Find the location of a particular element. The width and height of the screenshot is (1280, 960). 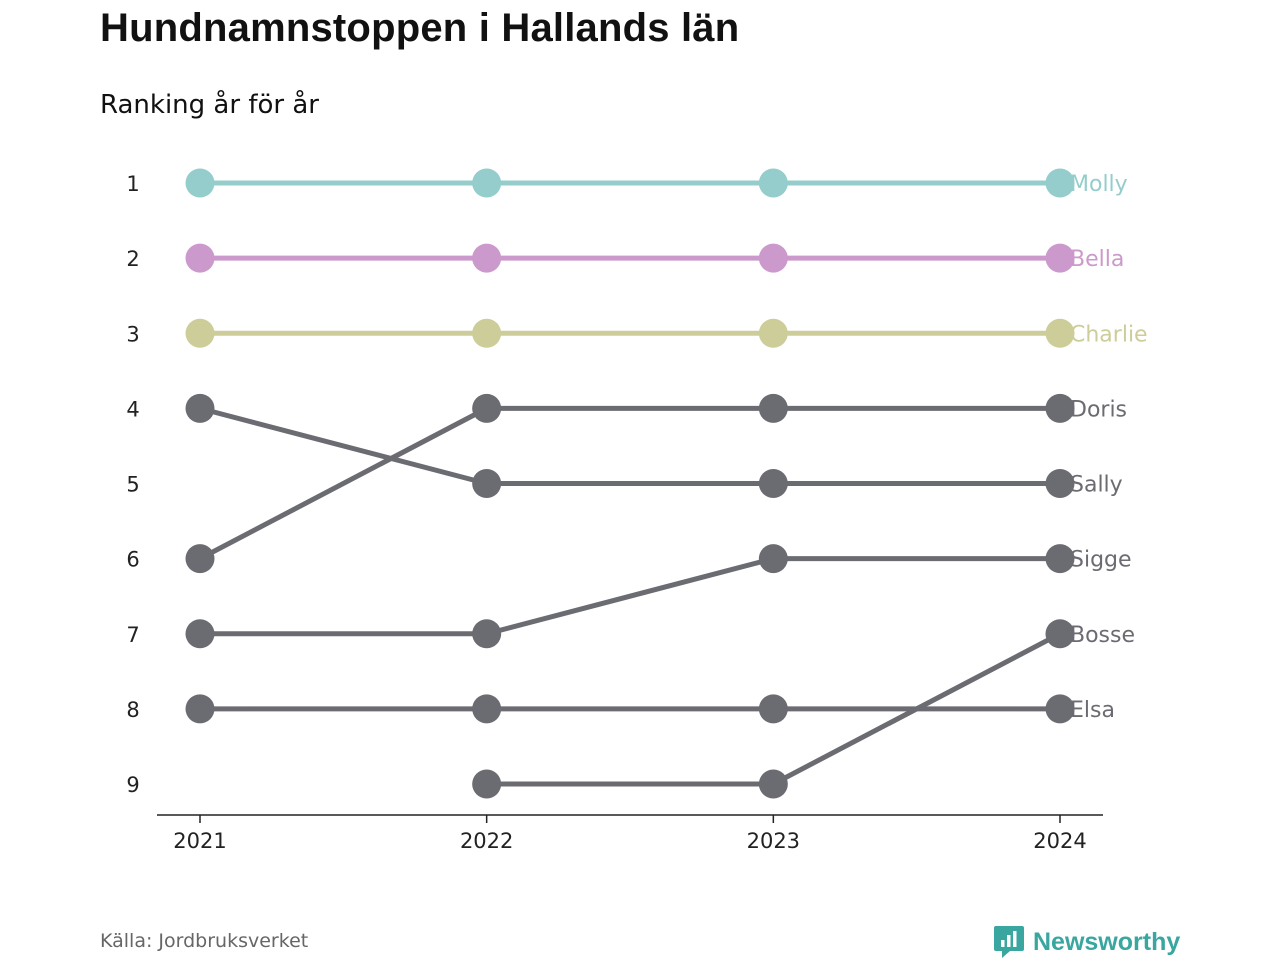

series-label-elsa: Elsa is located at coordinates (1092, 710).